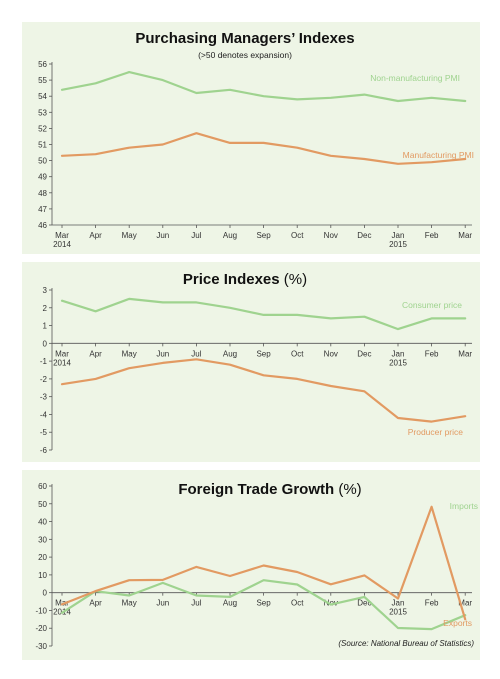 The image size is (500, 679). Describe the element at coordinates (438, 155) in the screenshot. I see `chart0-series-label-1: Manufacturing PMI` at that location.